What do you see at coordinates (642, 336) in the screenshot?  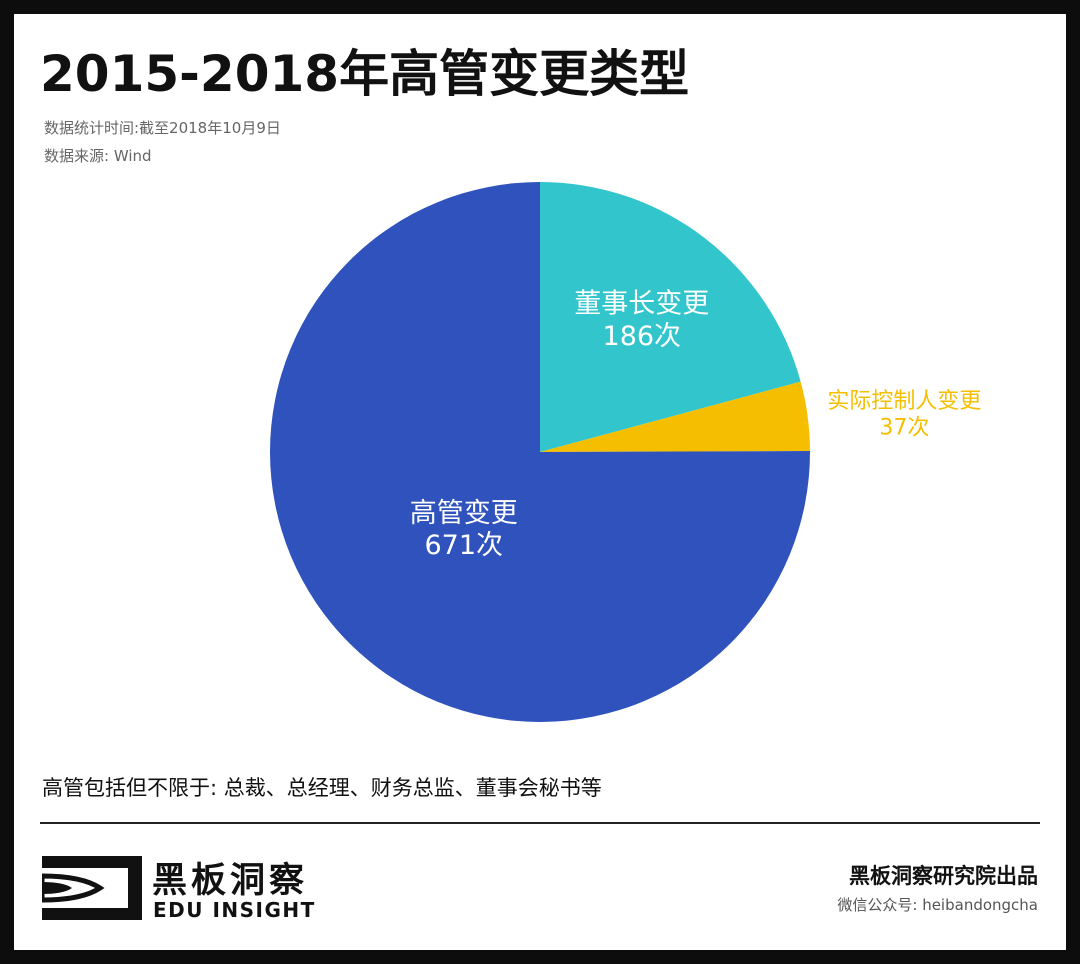 I see `pie-value-label-1: 186次` at bounding box center [642, 336].